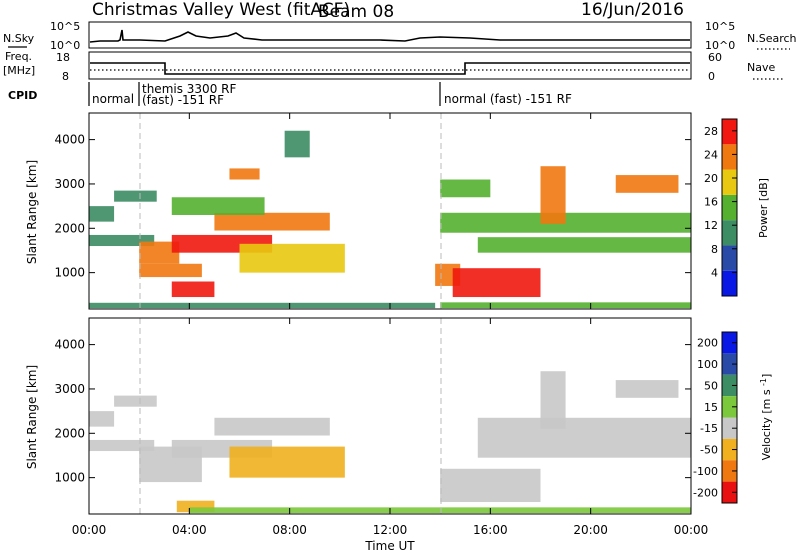 The image size is (800, 554). I want to click on velocity-colorbar-tick-0: 200, so click(707, 343).